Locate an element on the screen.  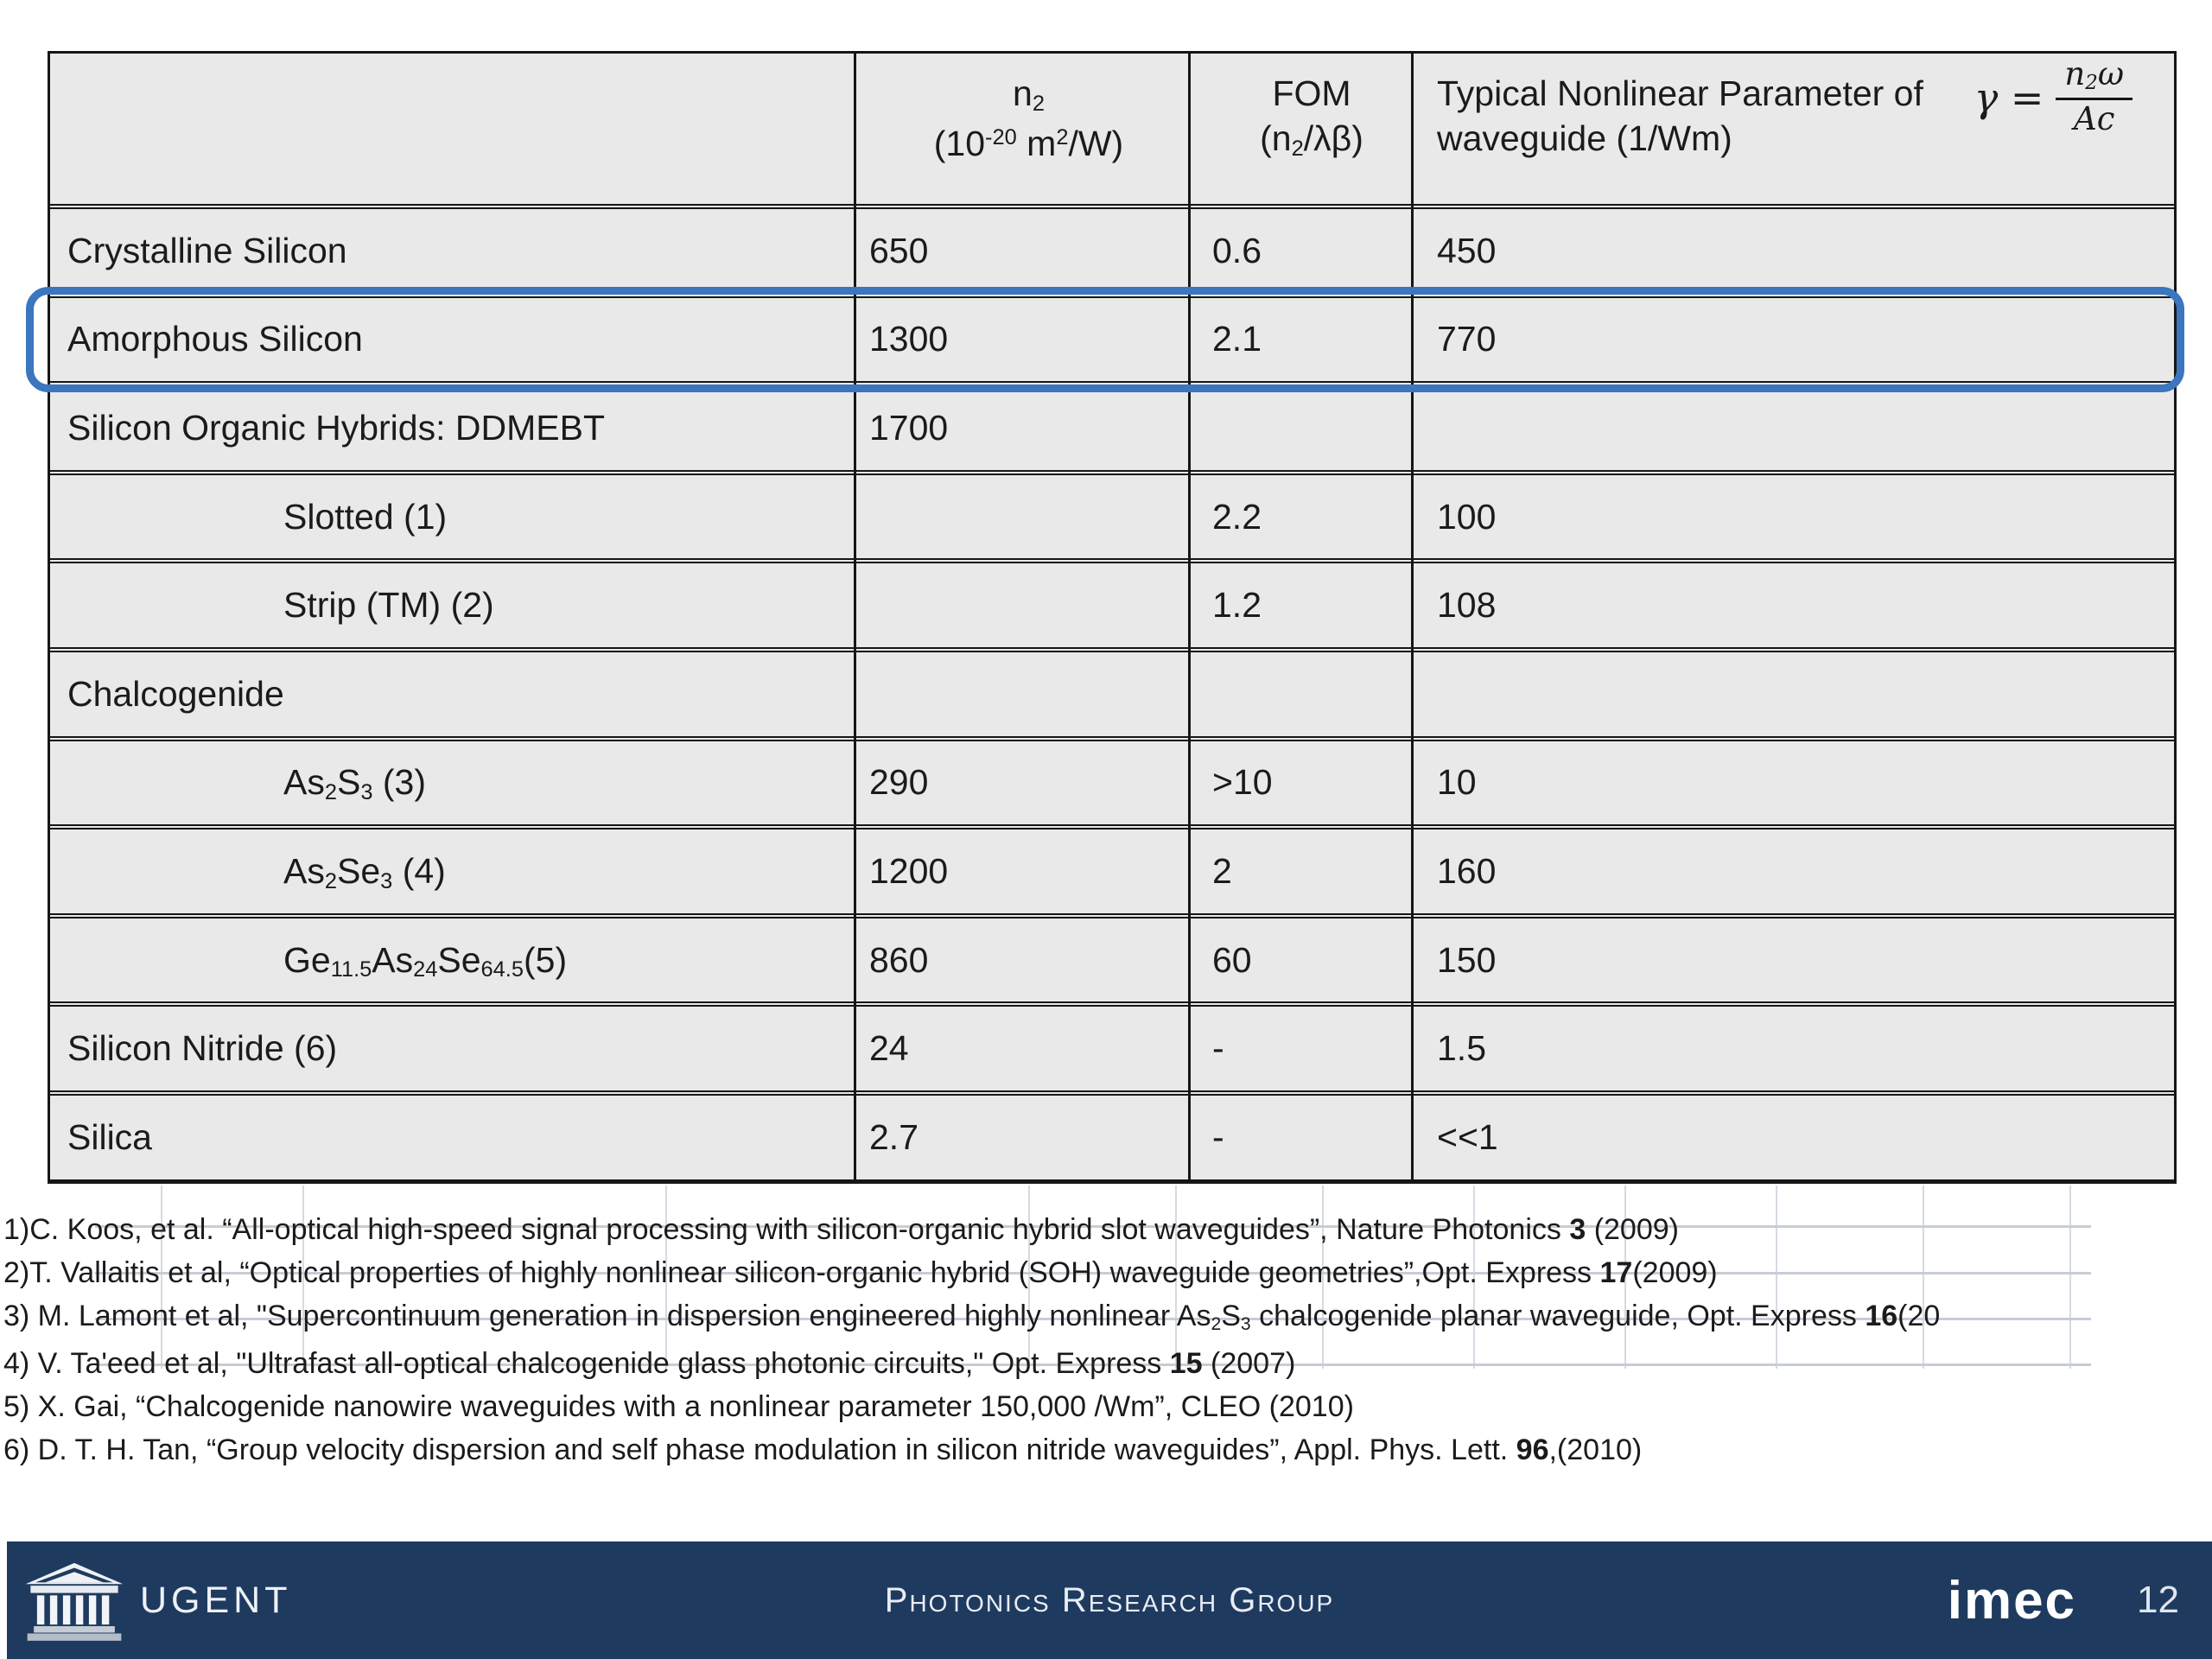
gamma-cell: <<1 is located at coordinates (1467, 1136).